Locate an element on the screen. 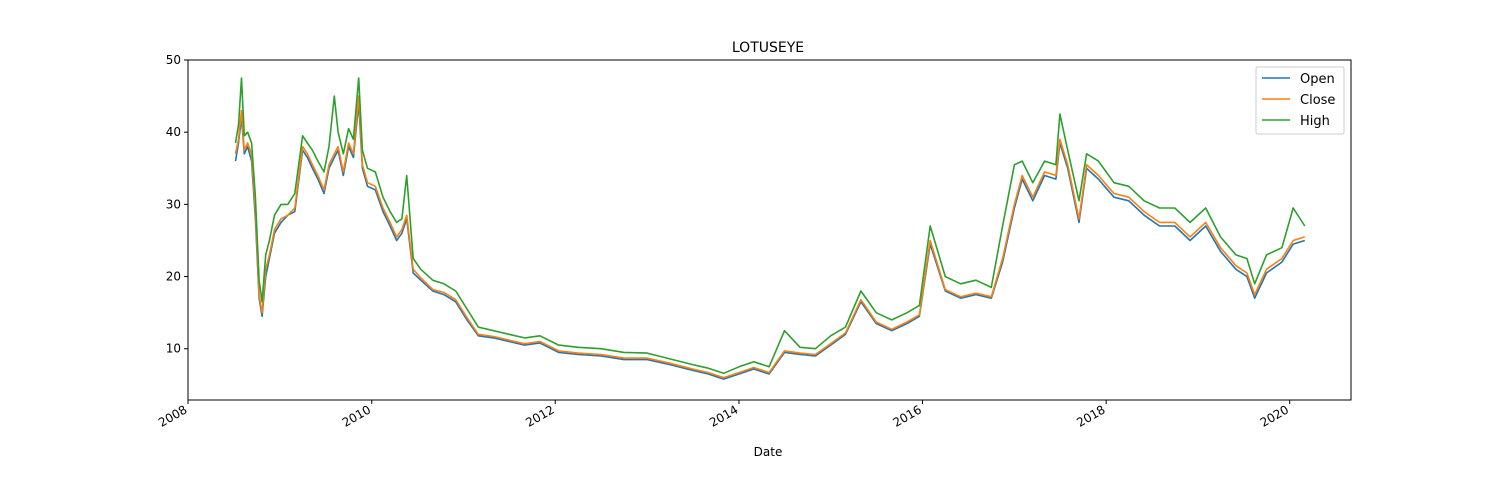  x-tick-label: 2020 is located at coordinates (1274, 415).